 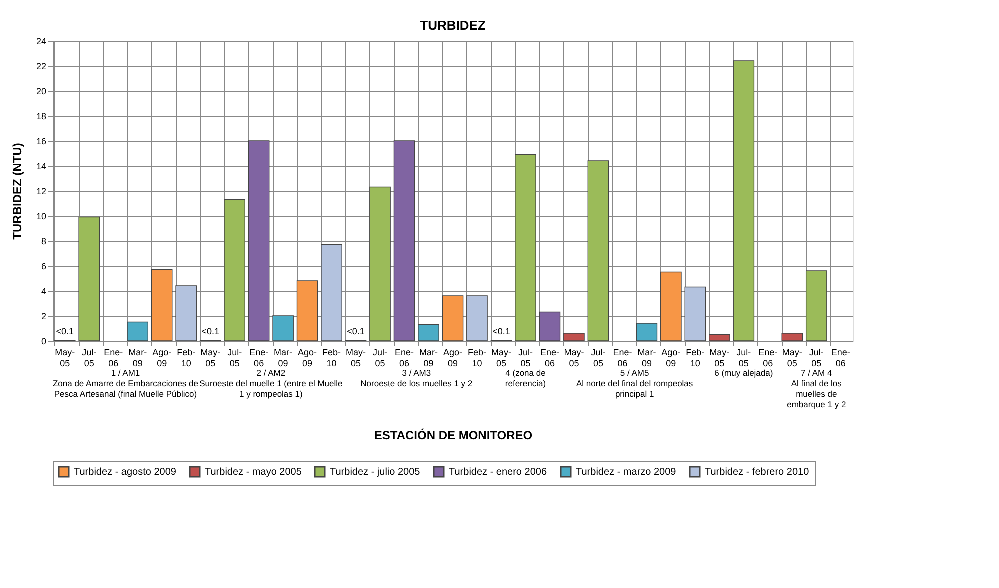 What do you see at coordinates (635, 383) in the screenshot?
I see `text: 5 / AM5 Al norte del final del rompeolas principal 1` at bounding box center [635, 383].